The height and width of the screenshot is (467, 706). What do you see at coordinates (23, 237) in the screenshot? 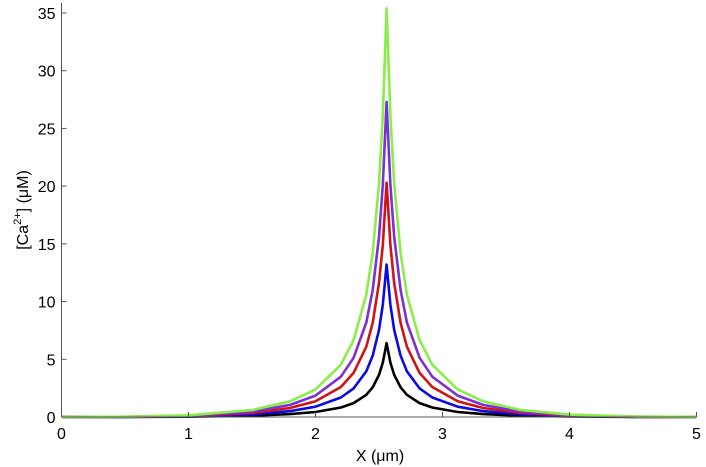
I see `y-axis-label-prefix: [Ca` at bounding box center [23, 237].